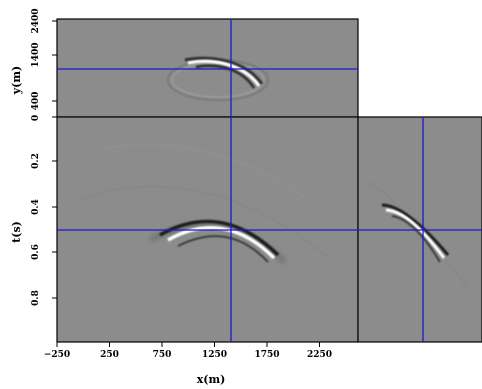 This screenshot has width=482, height=389. I want to click on y-tick-label: 400, so click(36, 101).